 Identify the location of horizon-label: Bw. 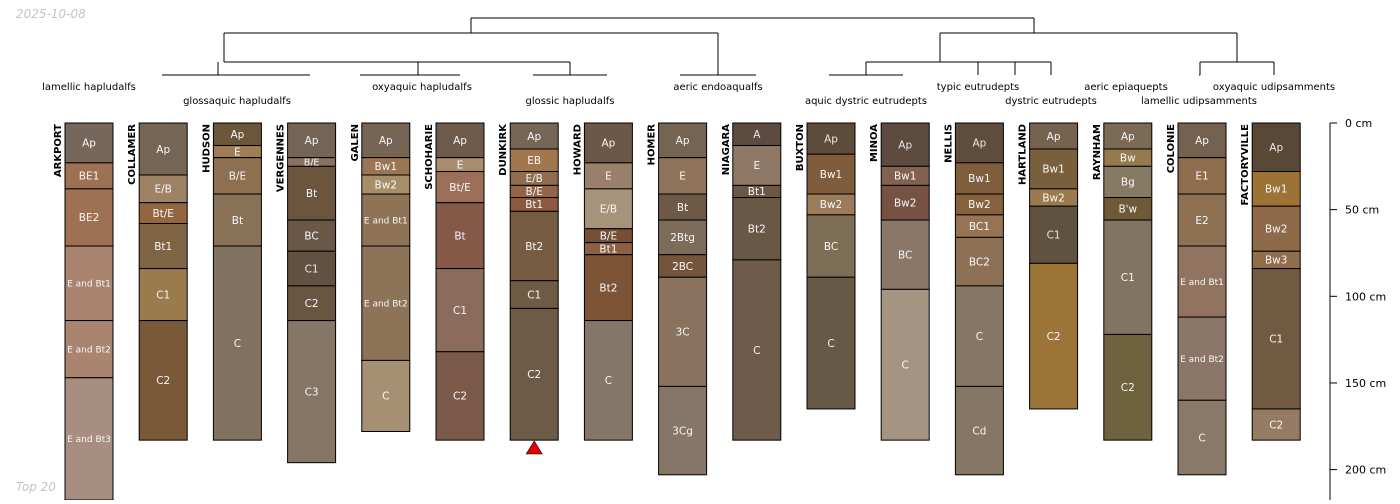
(1128, 158).